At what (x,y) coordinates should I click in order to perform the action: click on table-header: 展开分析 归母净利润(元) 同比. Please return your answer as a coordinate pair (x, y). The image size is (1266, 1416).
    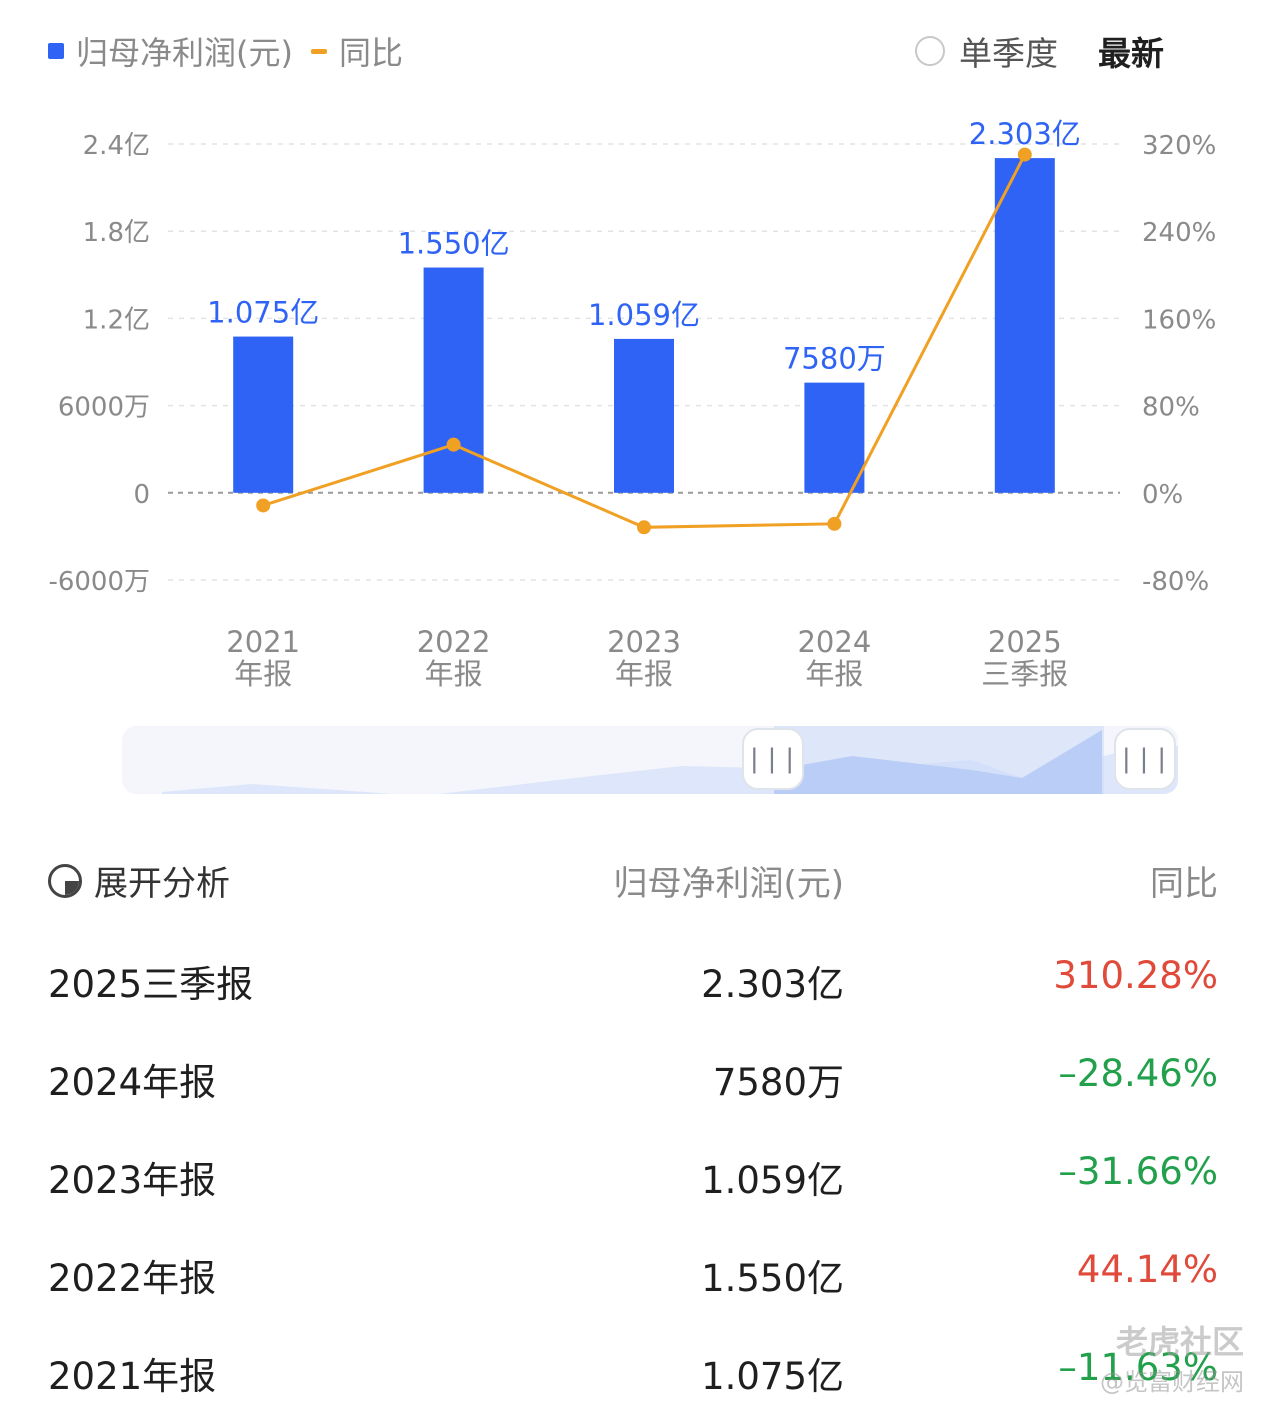
    Looking at the image, I should click on (633, 881).